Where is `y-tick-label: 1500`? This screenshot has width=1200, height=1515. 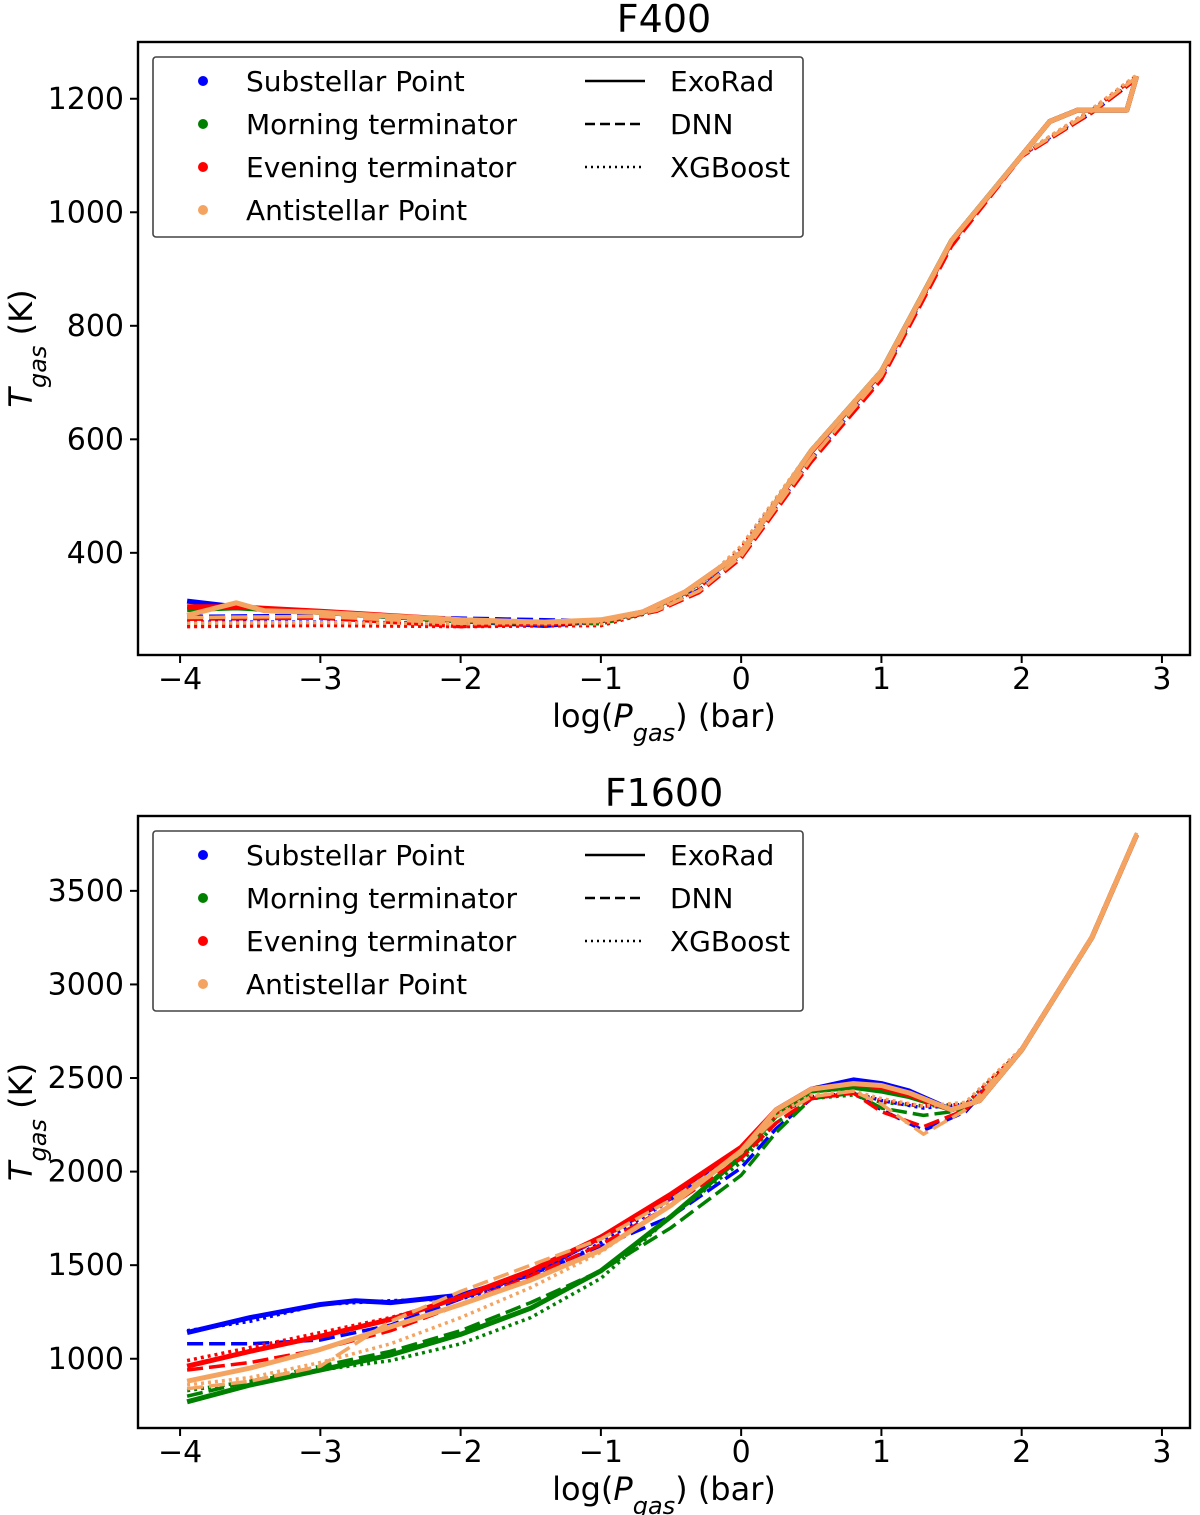 y-tick-label: 1500 is located at coordinates (86, 1265).